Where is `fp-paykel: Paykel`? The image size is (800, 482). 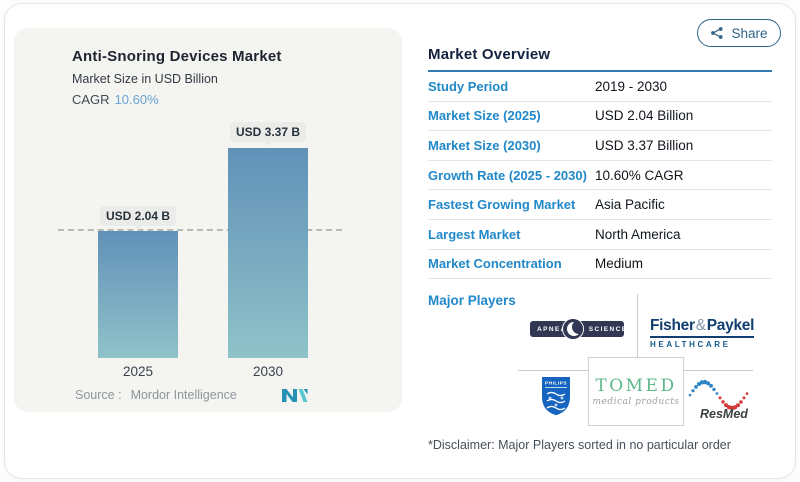 fp-paykel: Paykel is located at coordinates (730, 325).